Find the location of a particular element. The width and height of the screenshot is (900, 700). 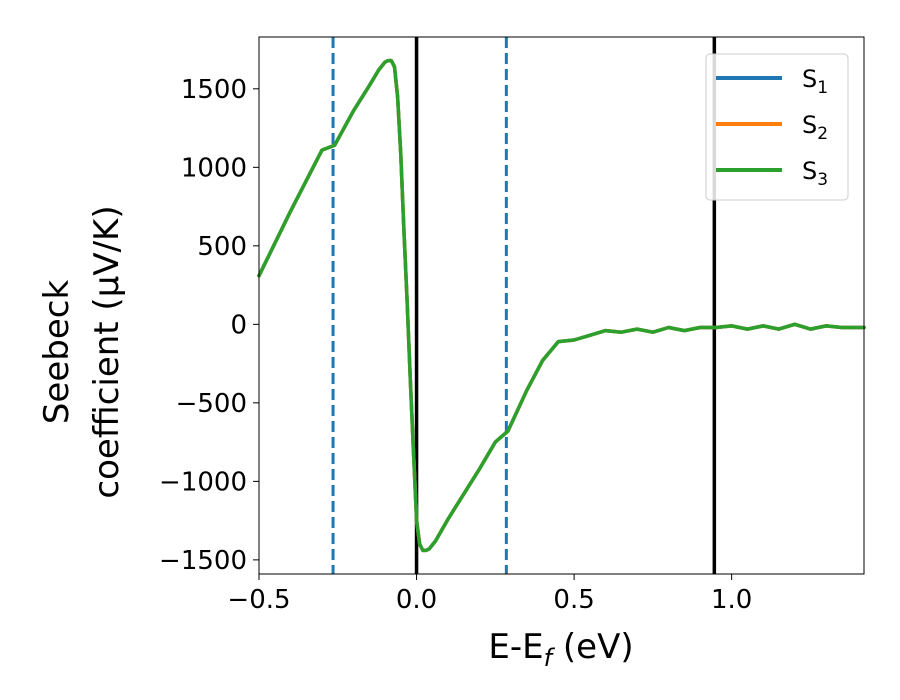

y-axis-label-line2: coefficient (μV/K) is located at coordinates (107, 351).